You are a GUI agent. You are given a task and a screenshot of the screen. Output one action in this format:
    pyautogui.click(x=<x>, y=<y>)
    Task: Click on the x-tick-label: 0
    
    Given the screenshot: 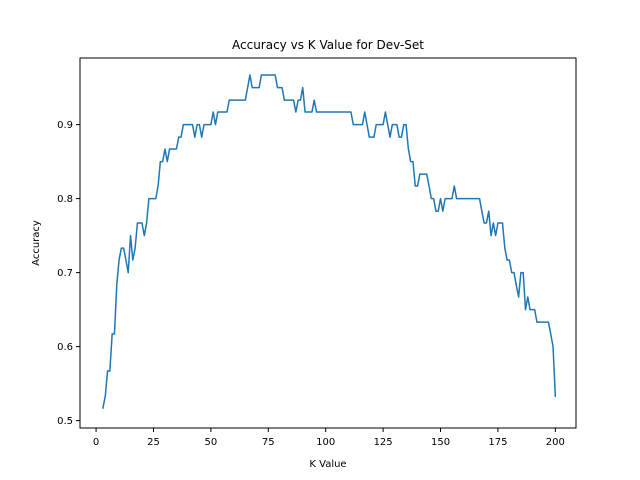 What is the action you would take?
    pyautogui.click(x=96, y=442)
    